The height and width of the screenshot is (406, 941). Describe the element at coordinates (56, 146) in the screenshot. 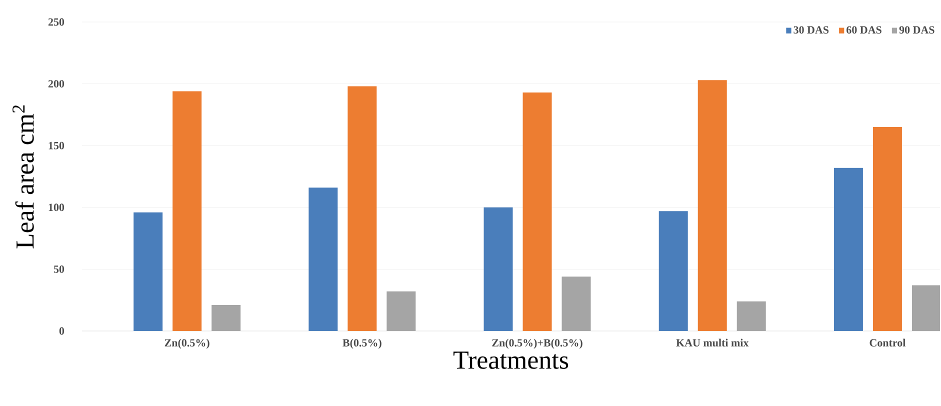

I see `y-tick-label: 150` at that location.